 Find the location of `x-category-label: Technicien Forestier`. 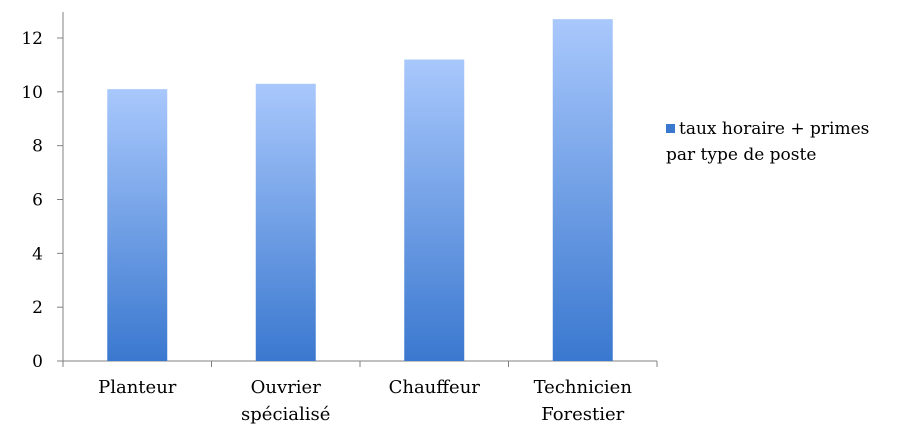

x-category-label: Technicien Forestier is located at coordinates (583, 401).